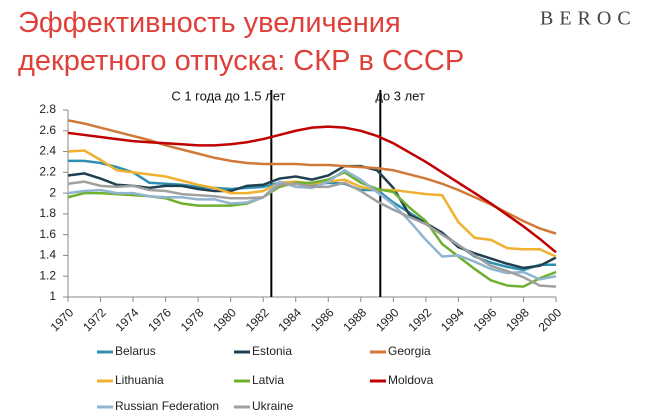  I want to click on legend-label: Estonia, so click(272, 351).